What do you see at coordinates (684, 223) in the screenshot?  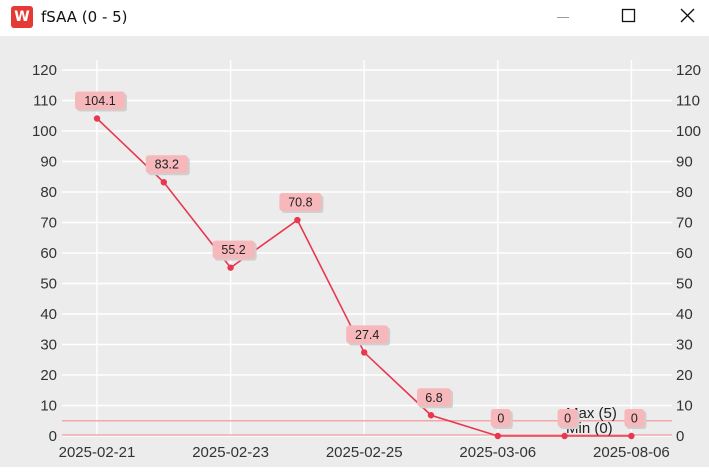 I see `y-tick-label-right: 70` at bounding box center [684, 223].